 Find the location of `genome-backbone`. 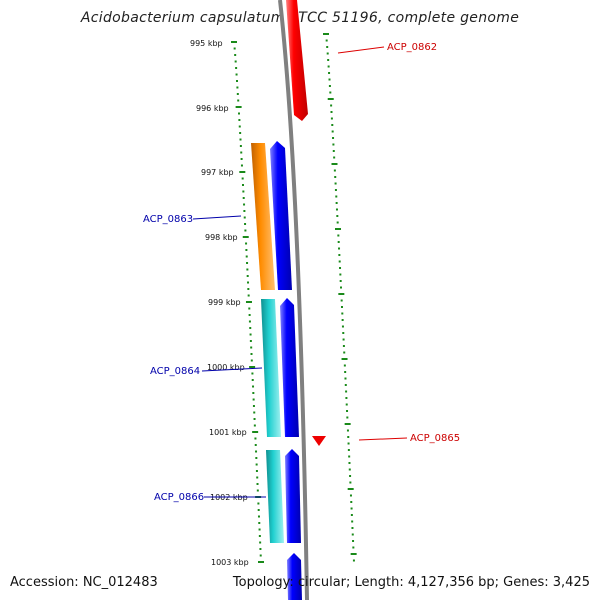

genome-backbone is located at coordinates (293, 300).